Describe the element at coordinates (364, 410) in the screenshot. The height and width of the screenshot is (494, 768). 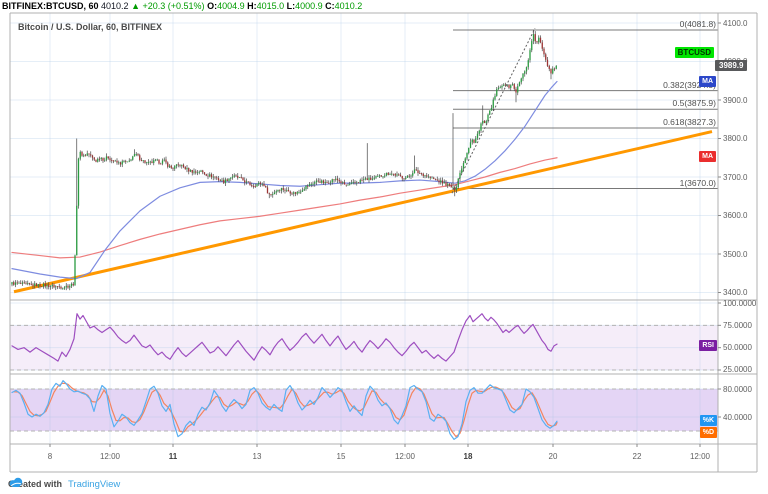
I see `stoch-band` at that location.